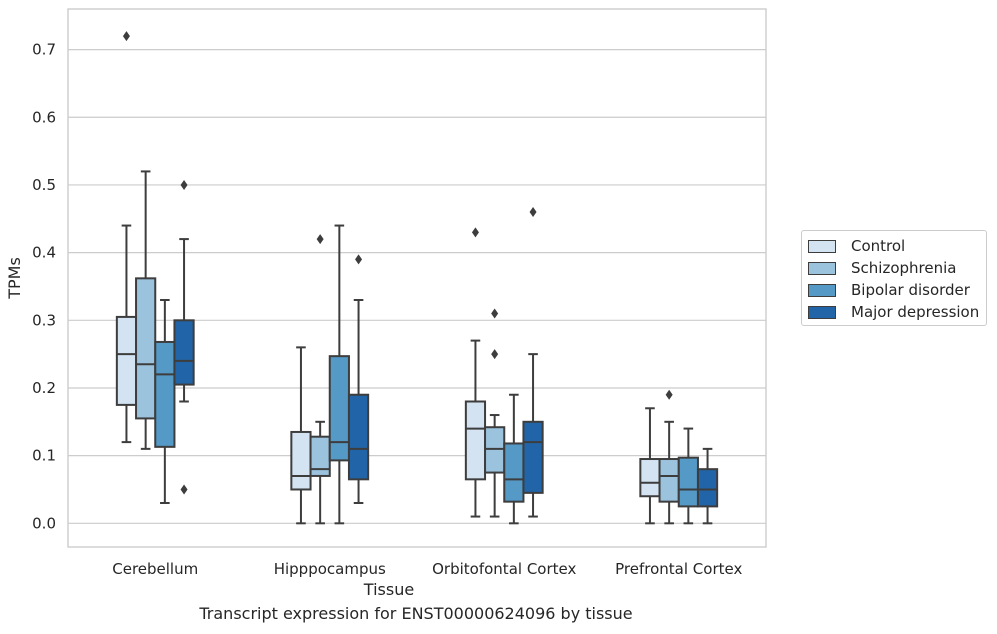 The image size is (997, 634). What do you see at coordinates (822, 246) in the screenshot?
I see `legend-swatch-control` at bounding box center [822, 246].